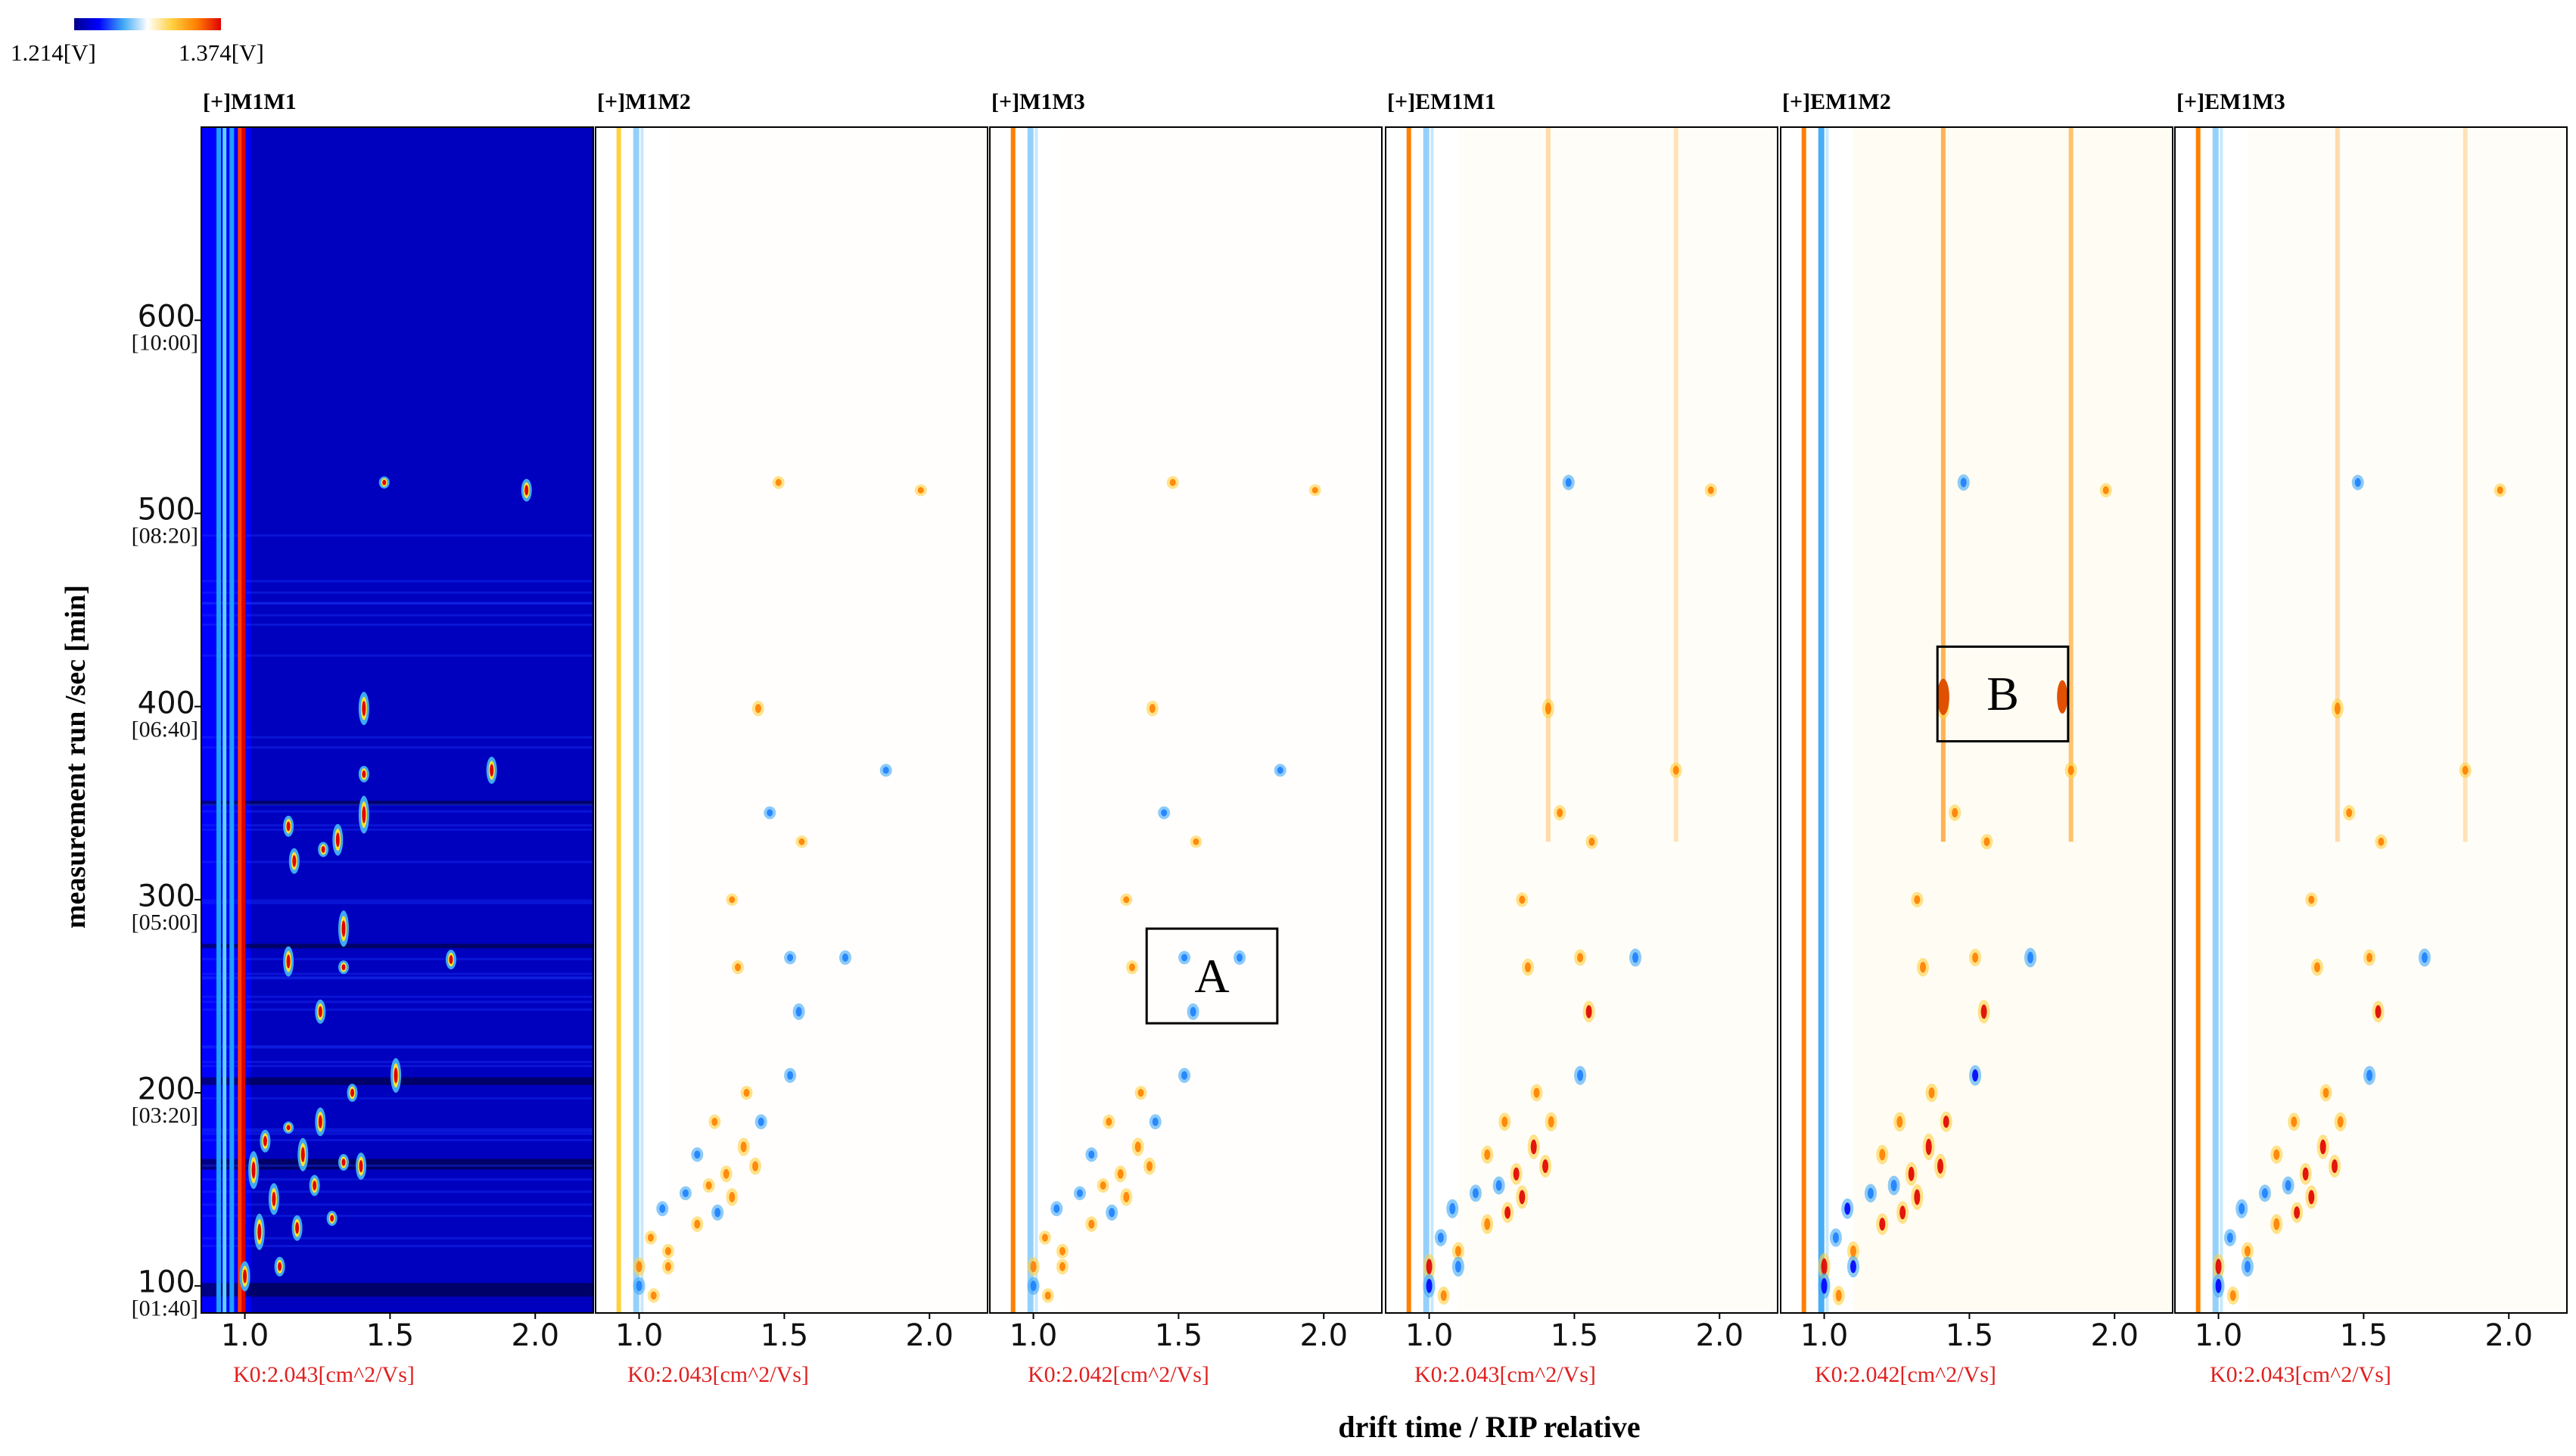 This screenshot has height=1456, width=2576. What do you see at coordinates (164, 1309) in the screenshot?
I see `y-tick-time-label: [01:40]` at bounding box center [164, 1309].